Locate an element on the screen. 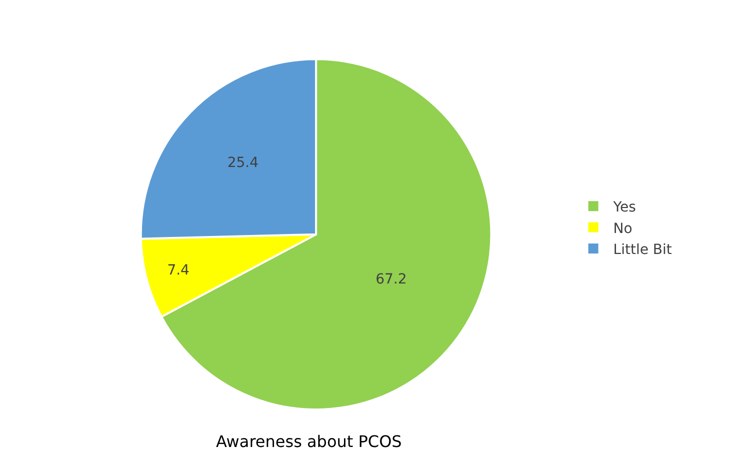 The height and width of the screenshot is (455, 735). legend-label: No is located at coordinates (622, 228).